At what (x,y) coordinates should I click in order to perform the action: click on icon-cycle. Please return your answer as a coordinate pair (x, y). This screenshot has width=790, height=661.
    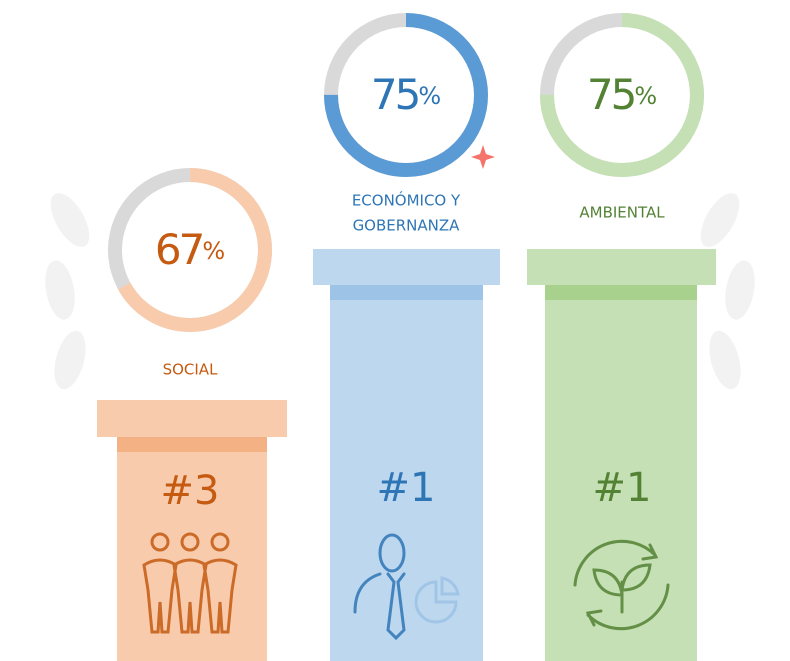
    Looking at the image, I should click on (621, 585).